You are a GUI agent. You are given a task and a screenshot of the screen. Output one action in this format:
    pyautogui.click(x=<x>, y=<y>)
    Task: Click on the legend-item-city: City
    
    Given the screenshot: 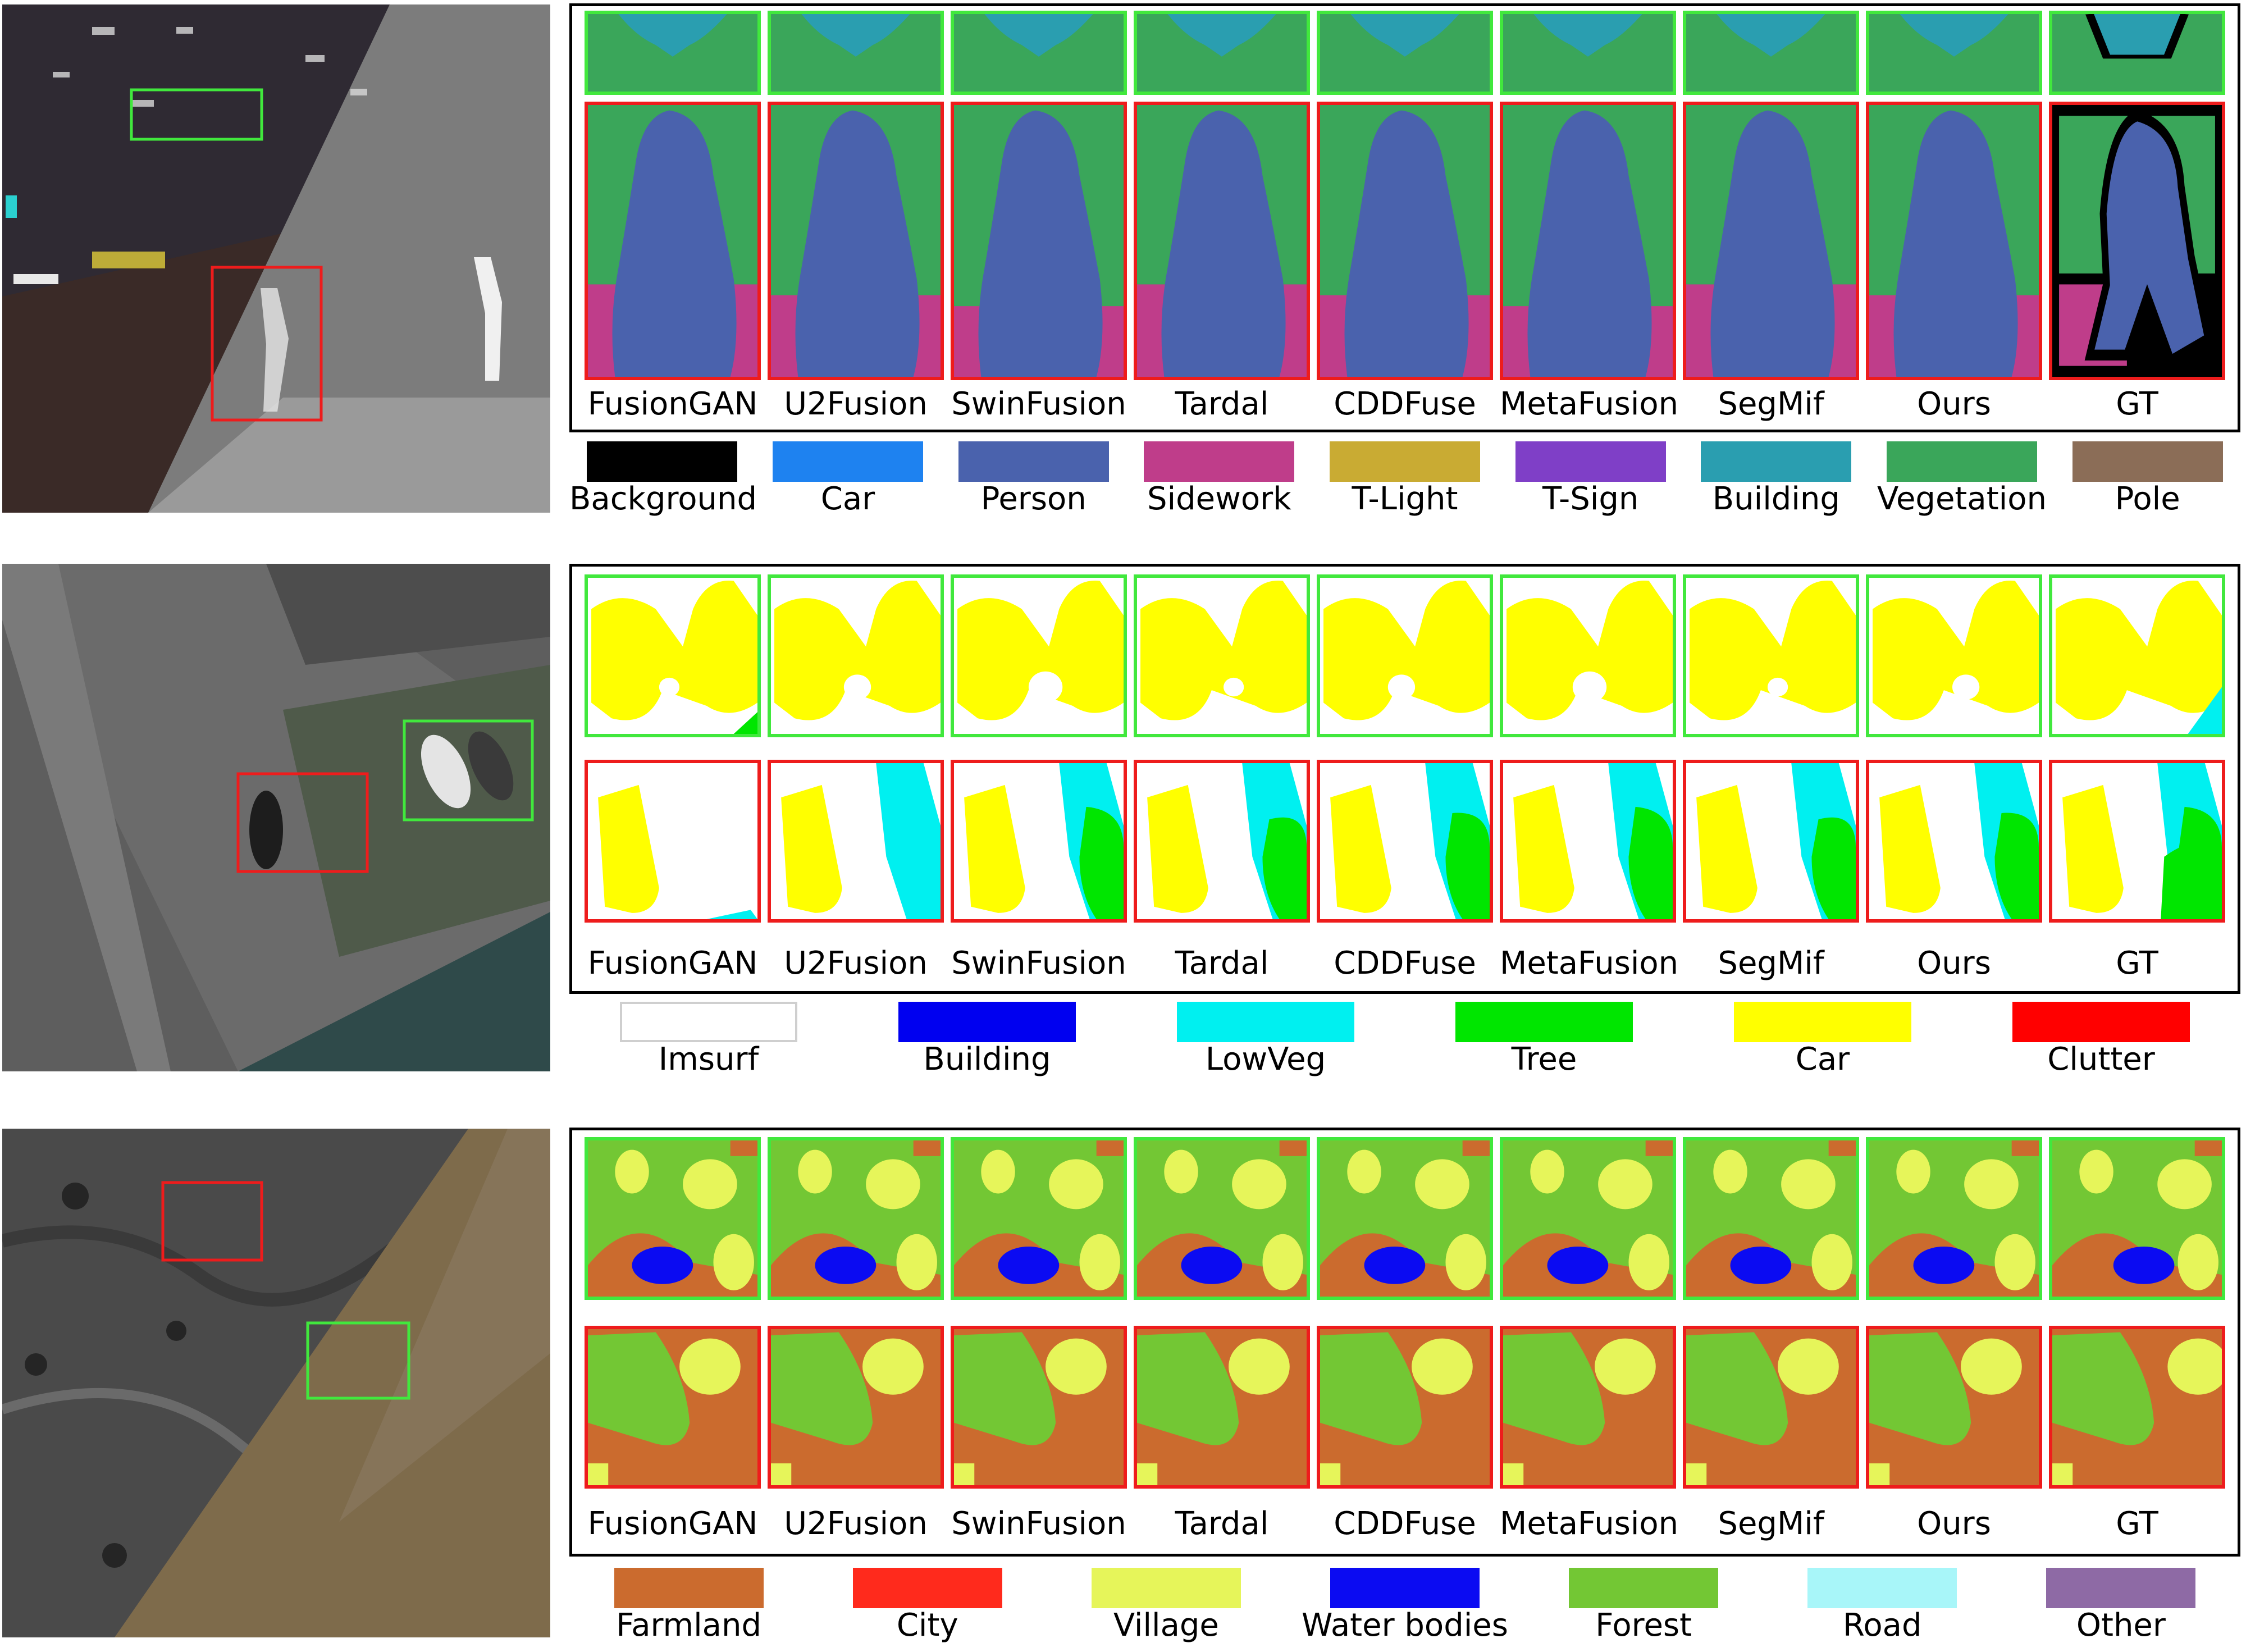 What is the action you would take?
    pyautogui.click(x=927, y=1606)
    